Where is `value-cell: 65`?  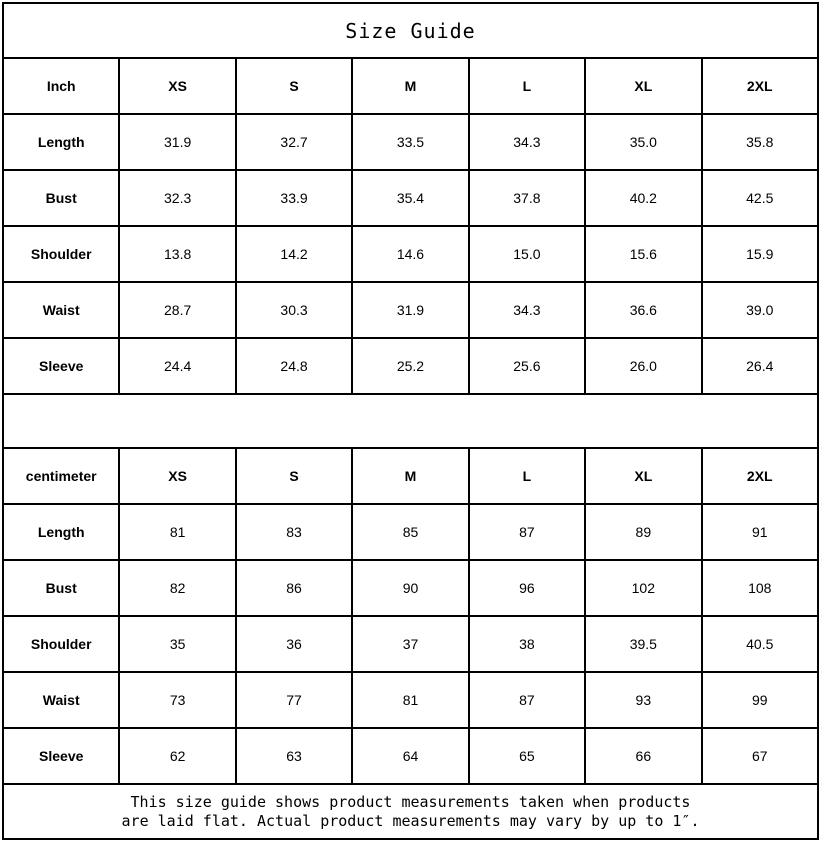 value-cell: 65 is located at coordinates (527, 756).